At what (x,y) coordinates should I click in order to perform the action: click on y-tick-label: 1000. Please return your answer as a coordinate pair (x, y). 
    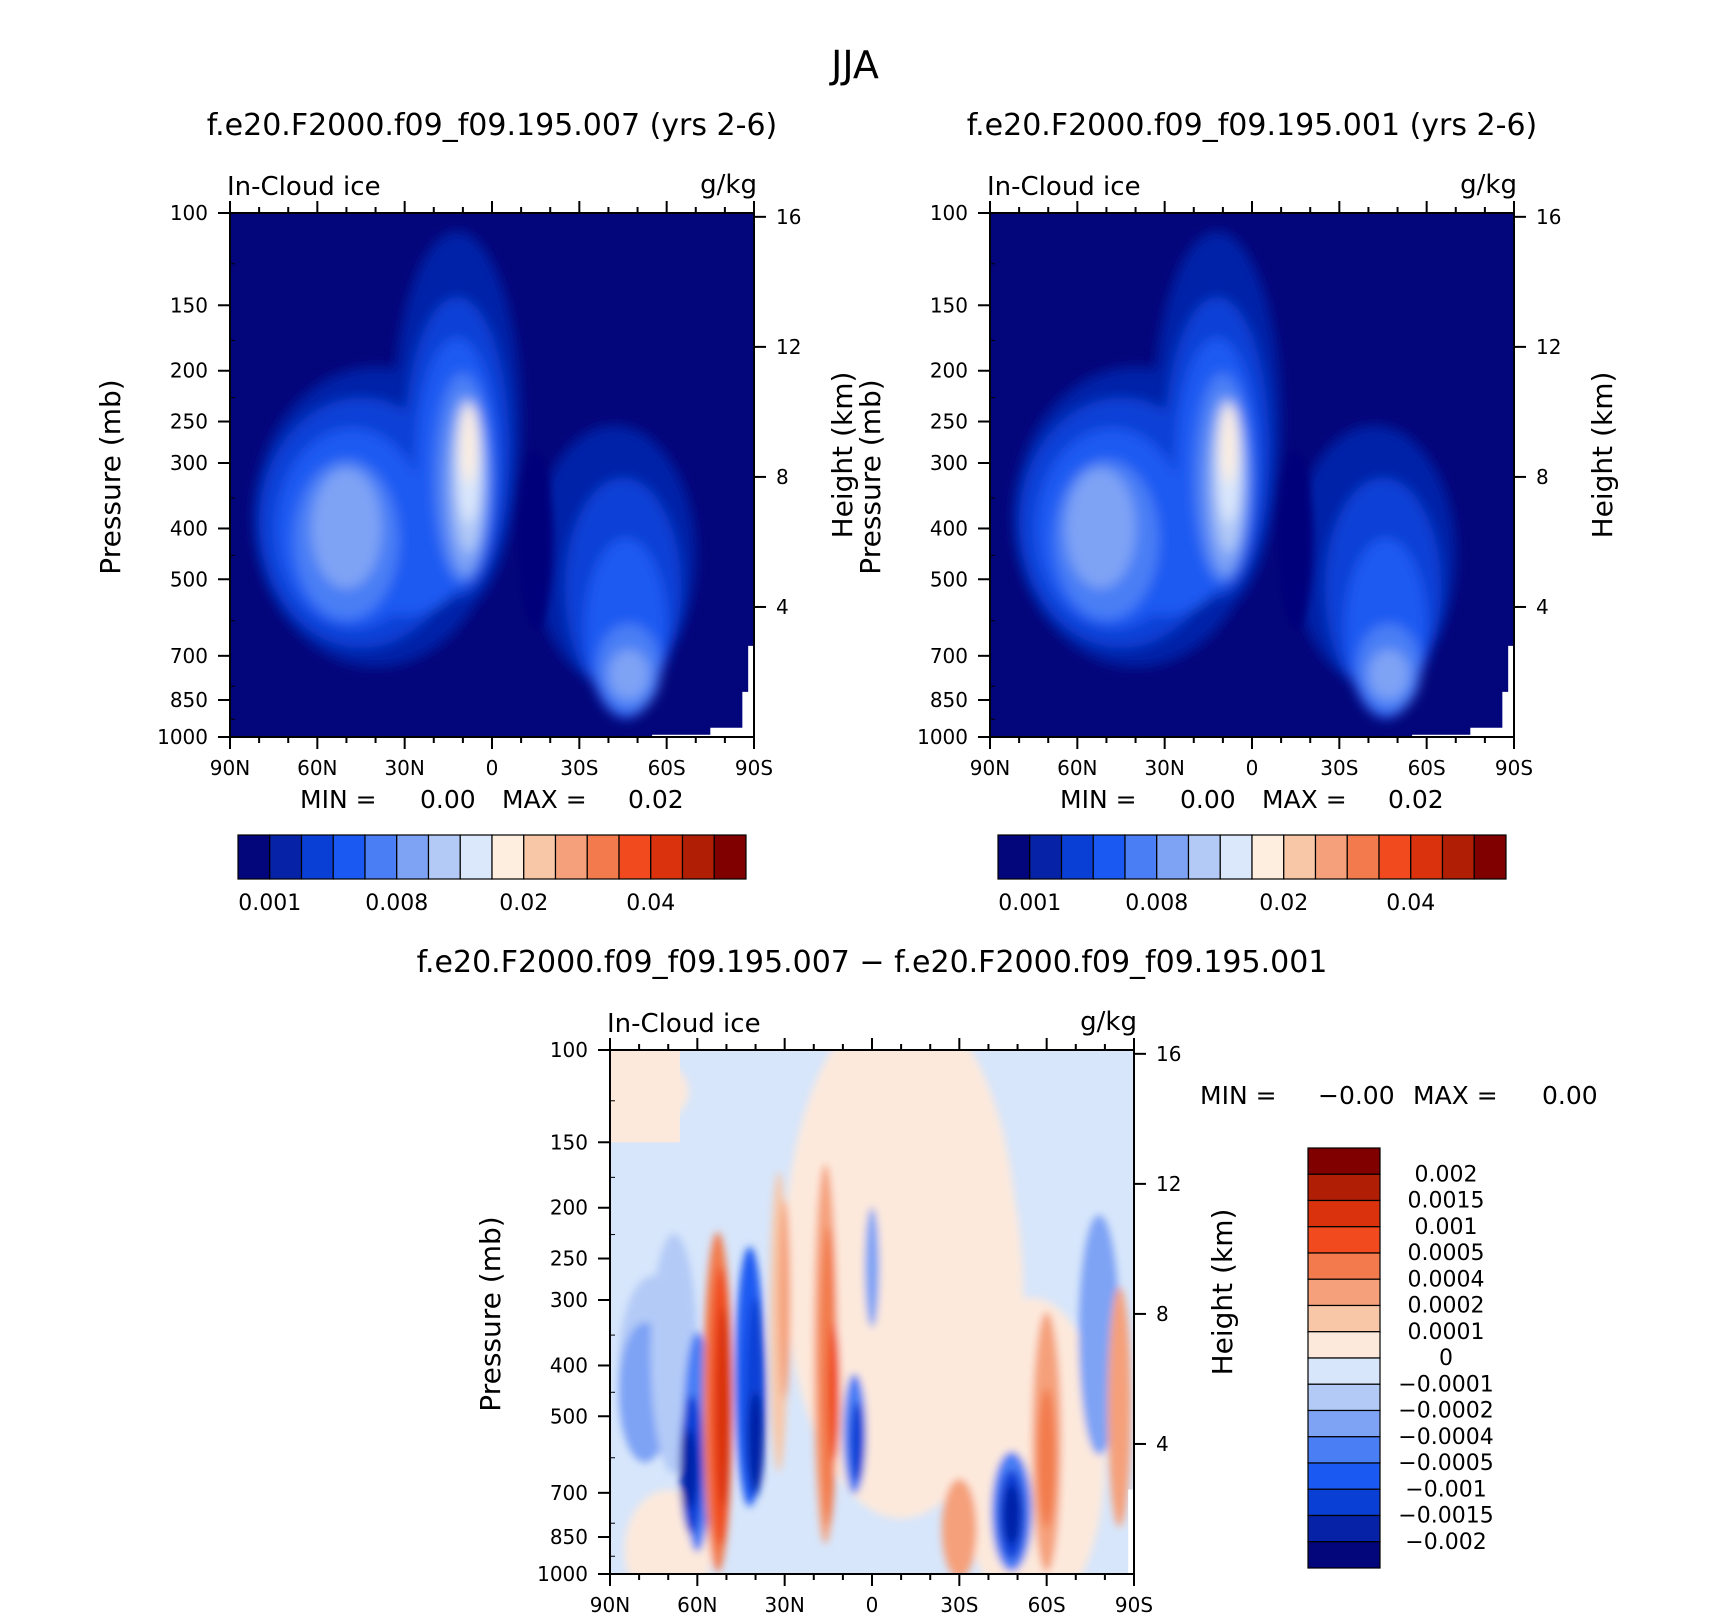
    Looking at the image, I should click on (182, 737).